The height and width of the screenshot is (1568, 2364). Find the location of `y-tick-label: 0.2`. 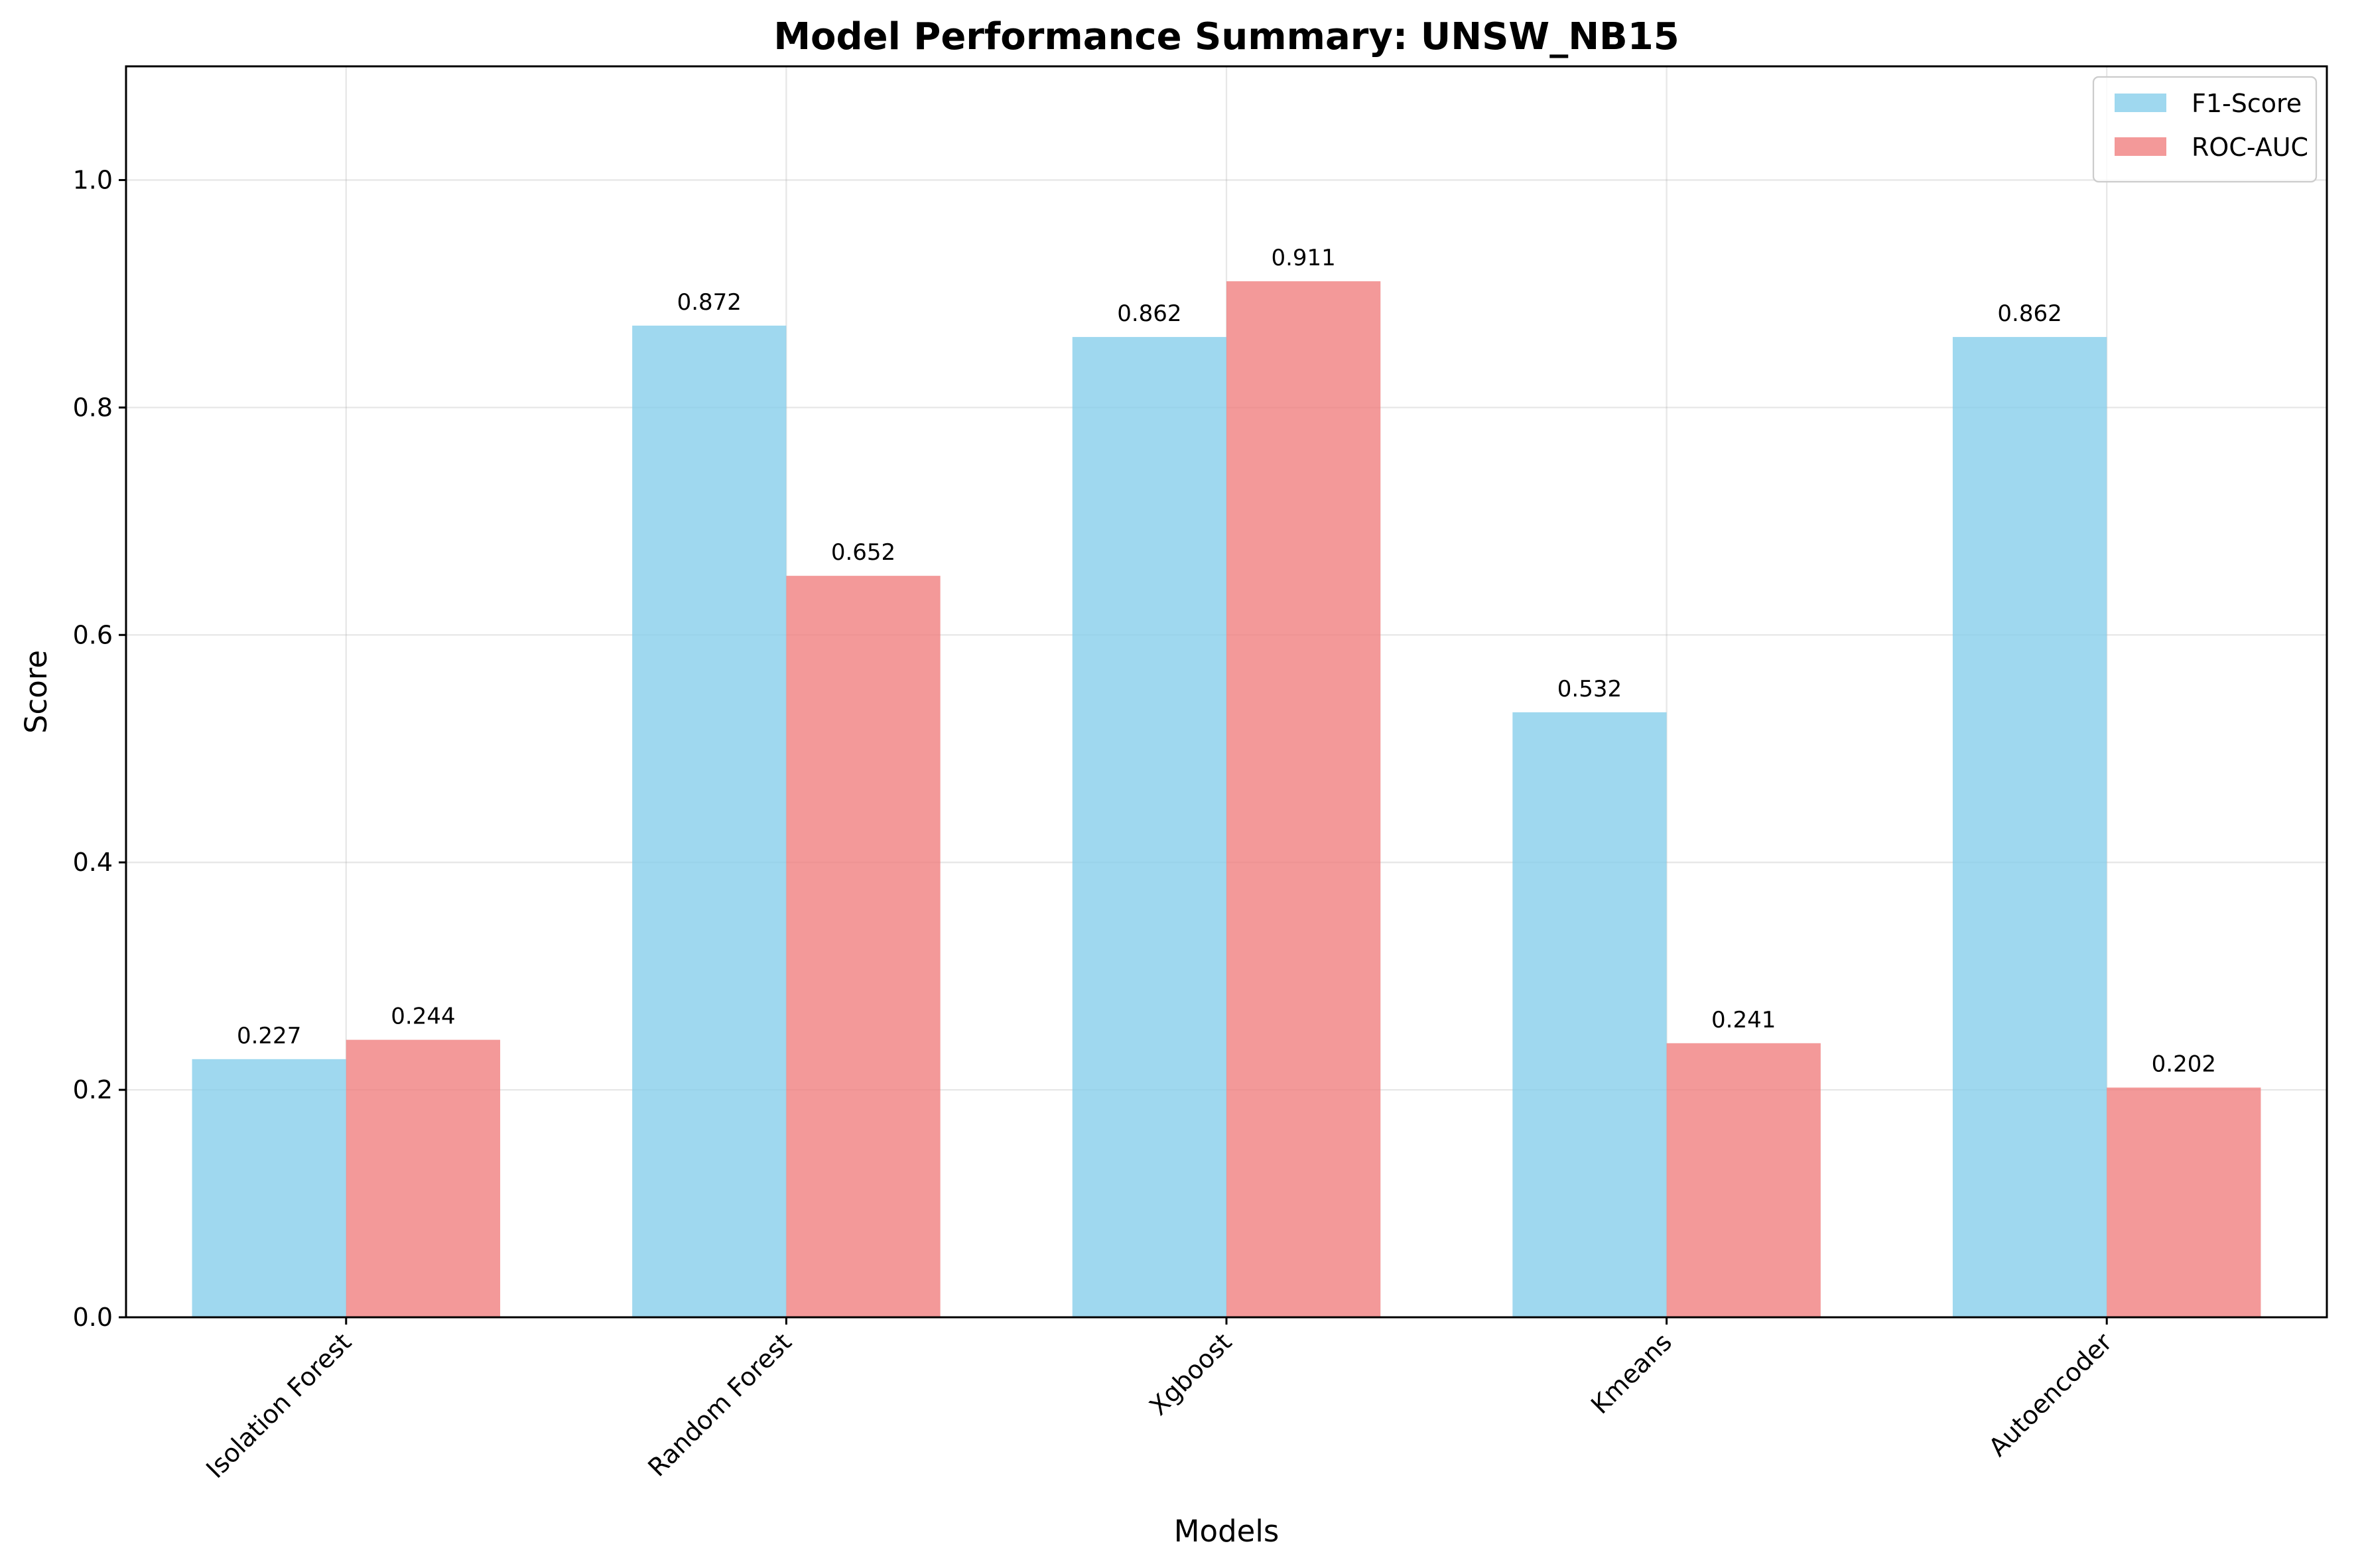

y-tick-label: 0.2 is located at coordinates (93, 1089).